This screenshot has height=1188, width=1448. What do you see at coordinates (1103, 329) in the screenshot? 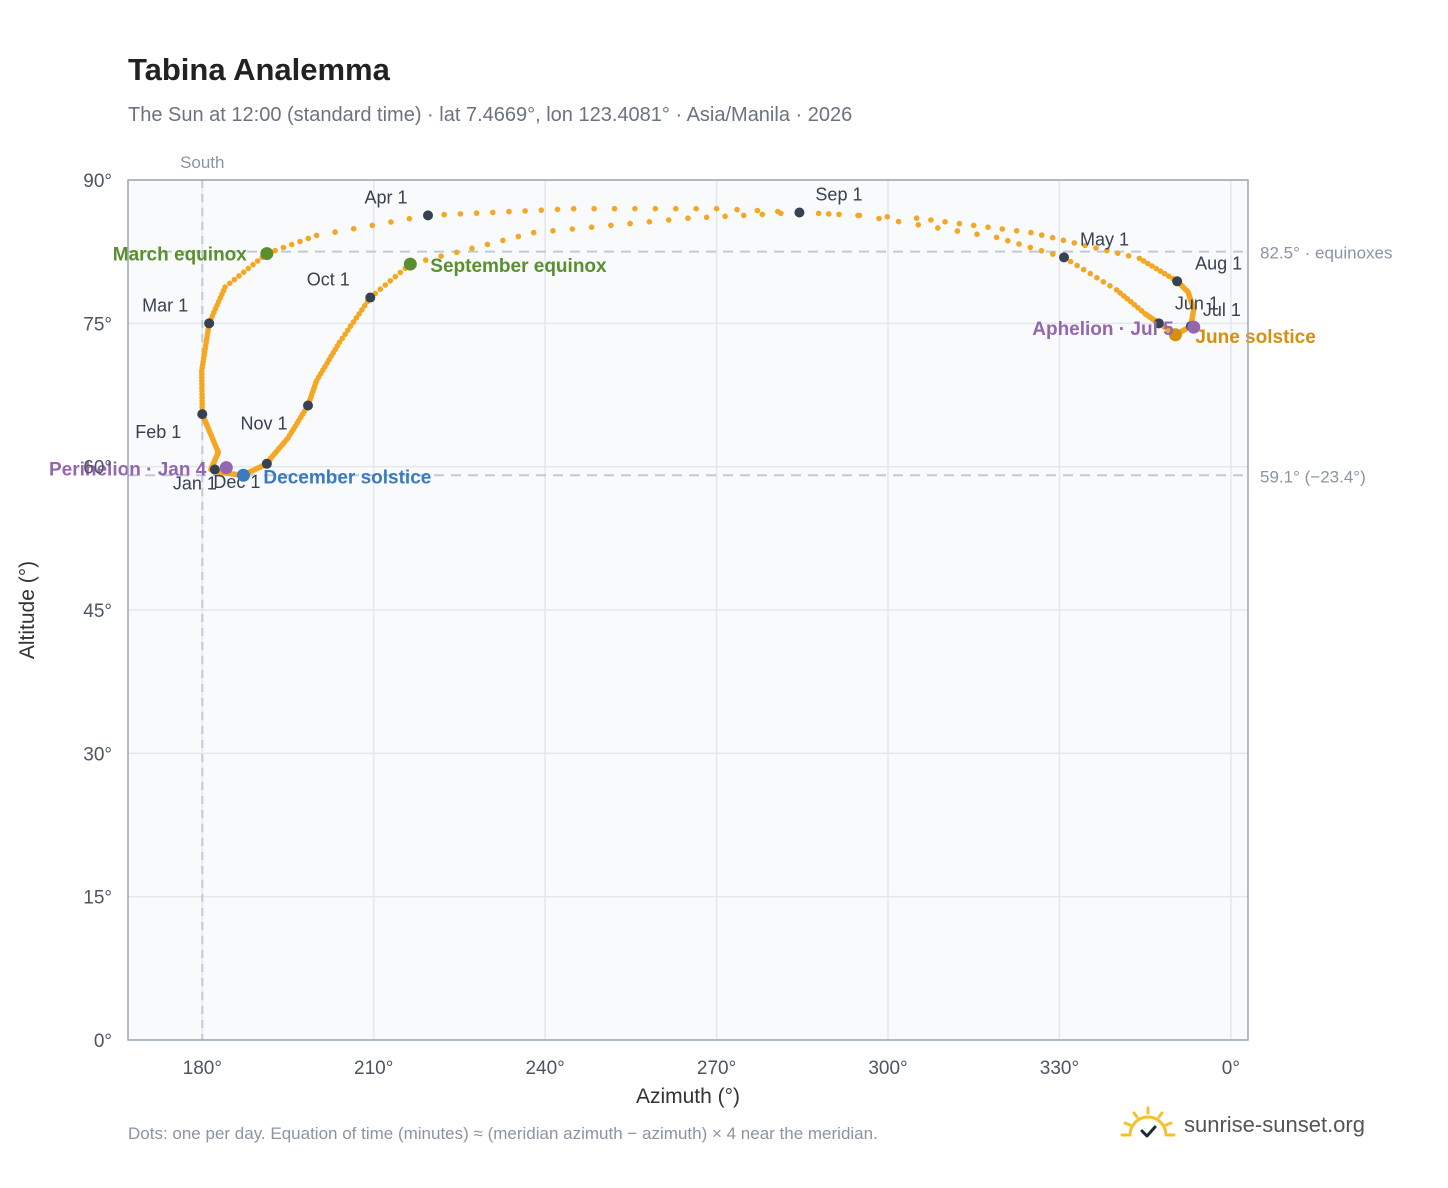
I see `event-label: Aphelion · Jul 5` at bounding box center [1103, 329].